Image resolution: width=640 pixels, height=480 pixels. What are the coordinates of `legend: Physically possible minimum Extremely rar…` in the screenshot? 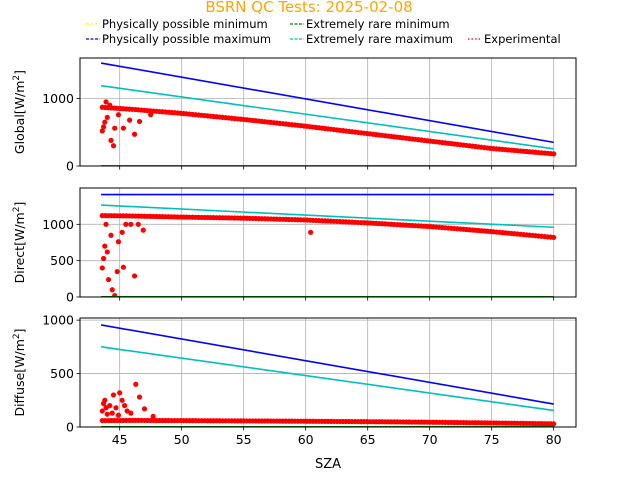 It's located at (323, 31).